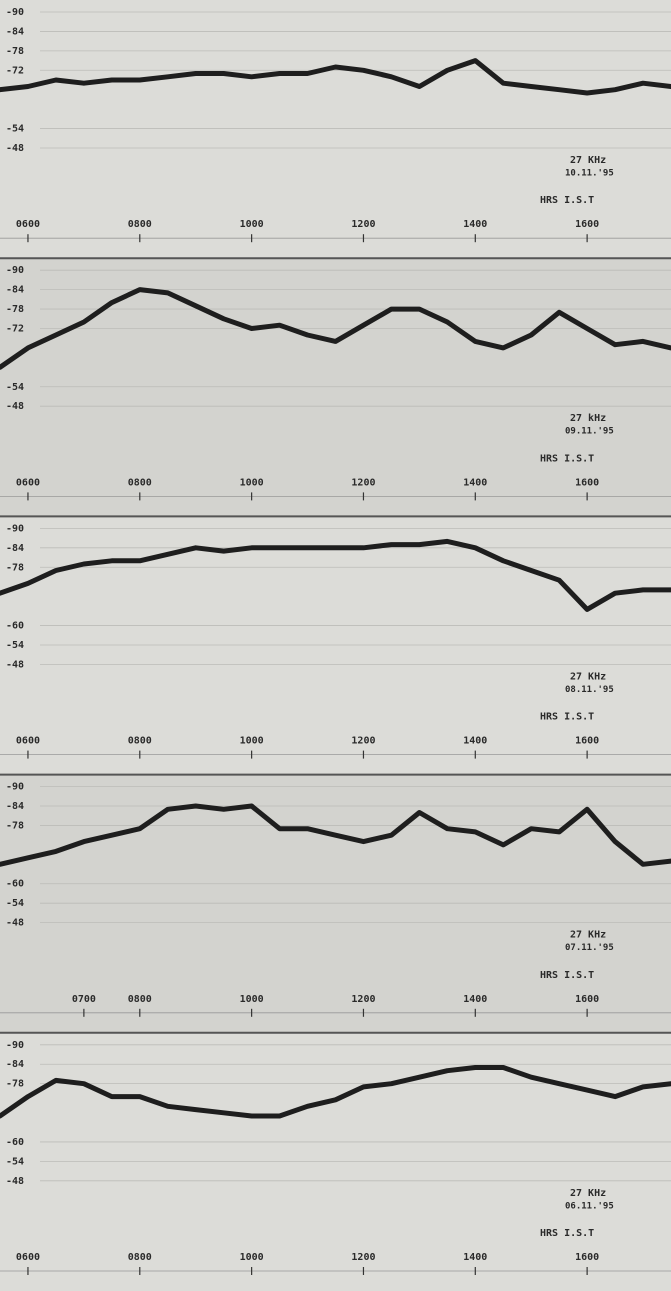  What do you see at coordinates (589, 690) in the screenshot?
I see `date-label: 08.11.'95` at bounding box center [589, 690].